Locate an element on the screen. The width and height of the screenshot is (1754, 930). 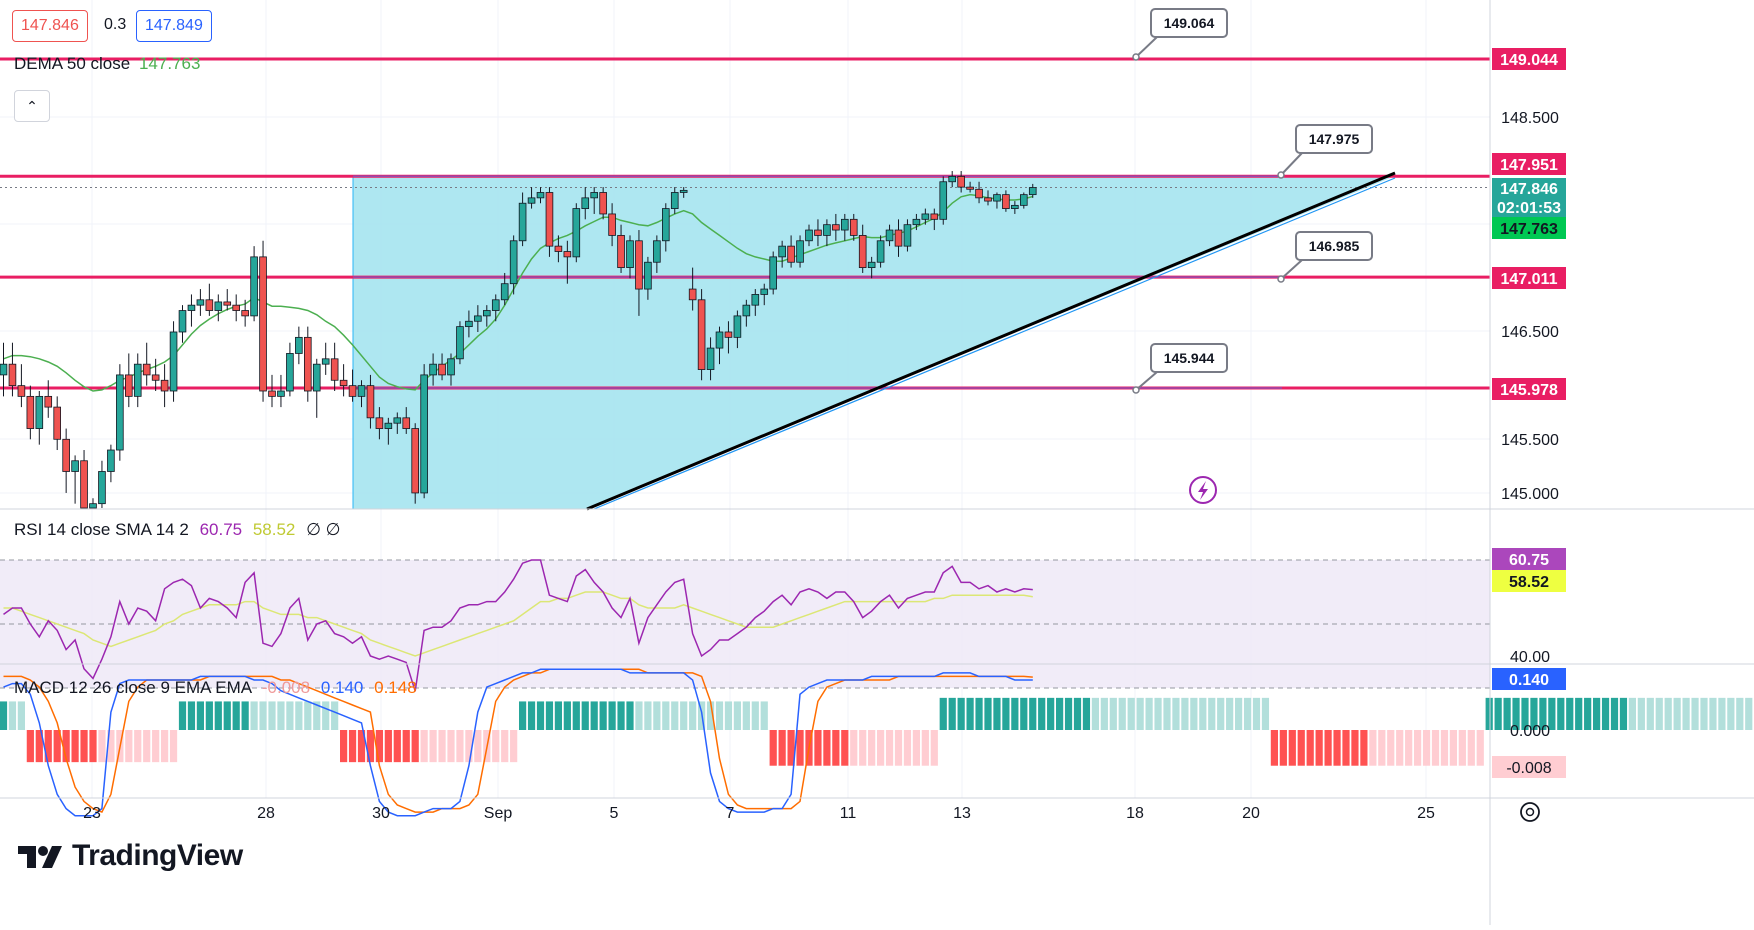
callout-anchor is located at coordinates (1136, 57).